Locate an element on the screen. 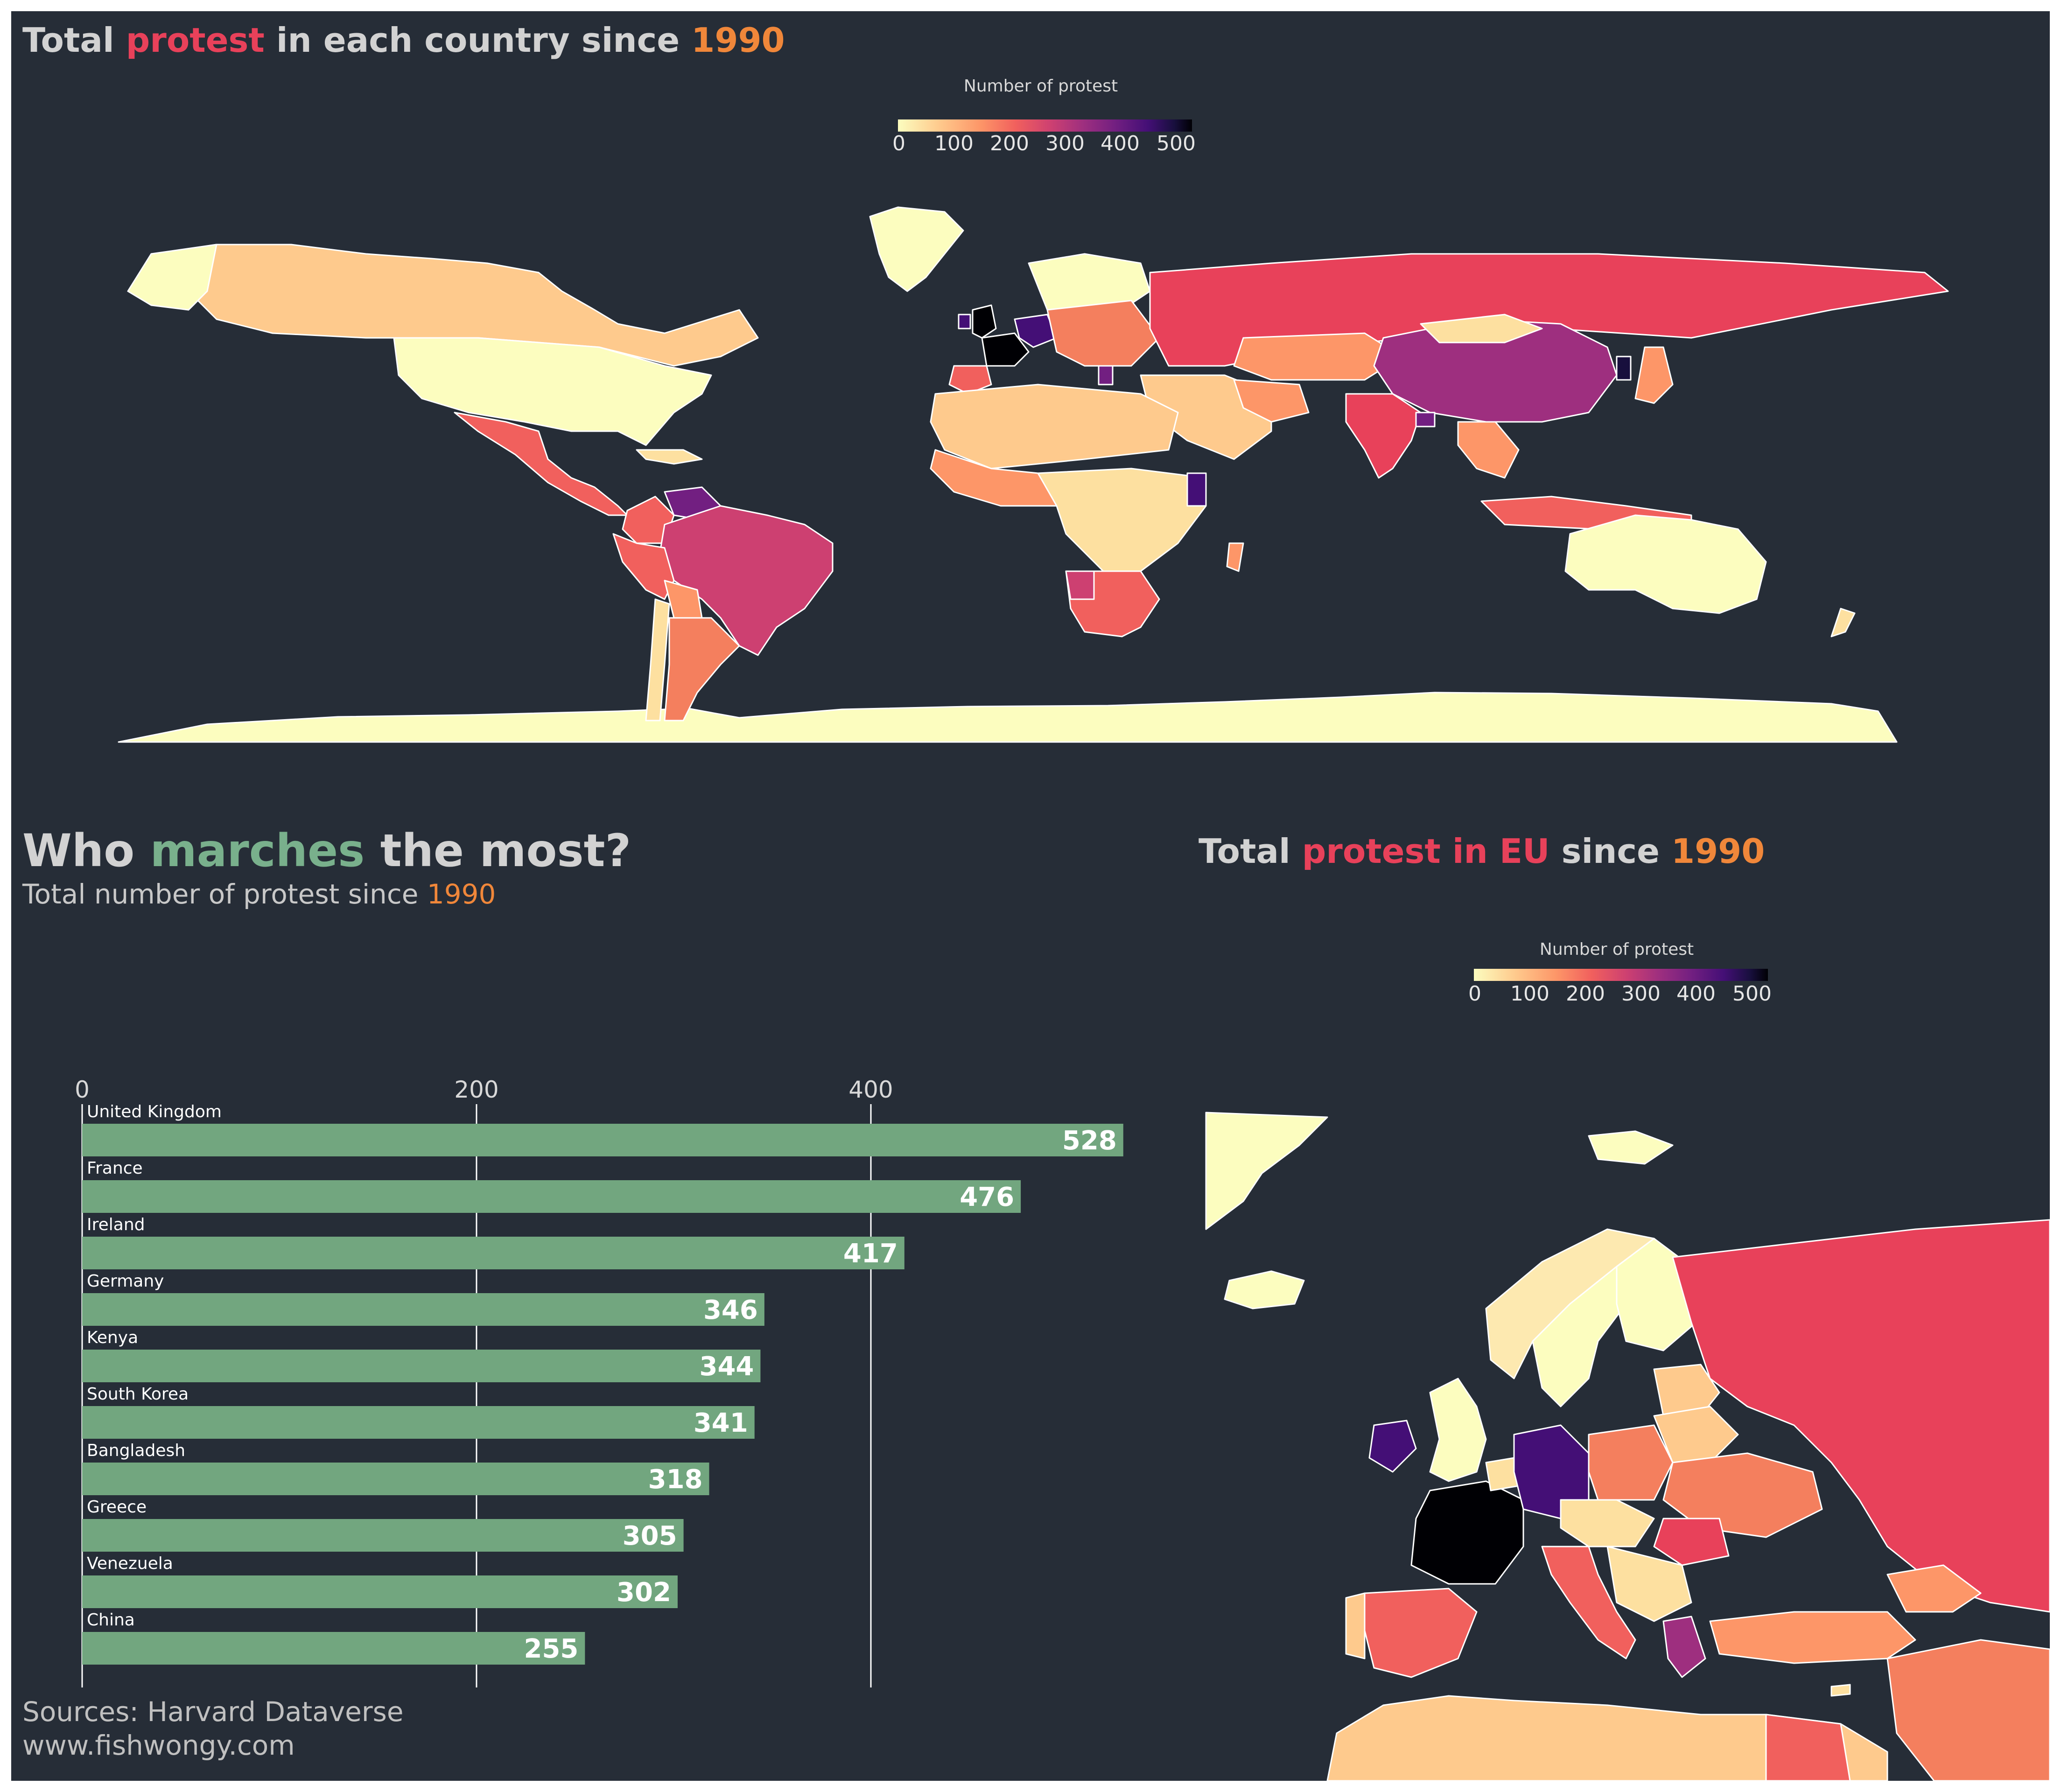 The image size is (2061, 1792). iceland-shape is located at coordinates (1264, 1289).